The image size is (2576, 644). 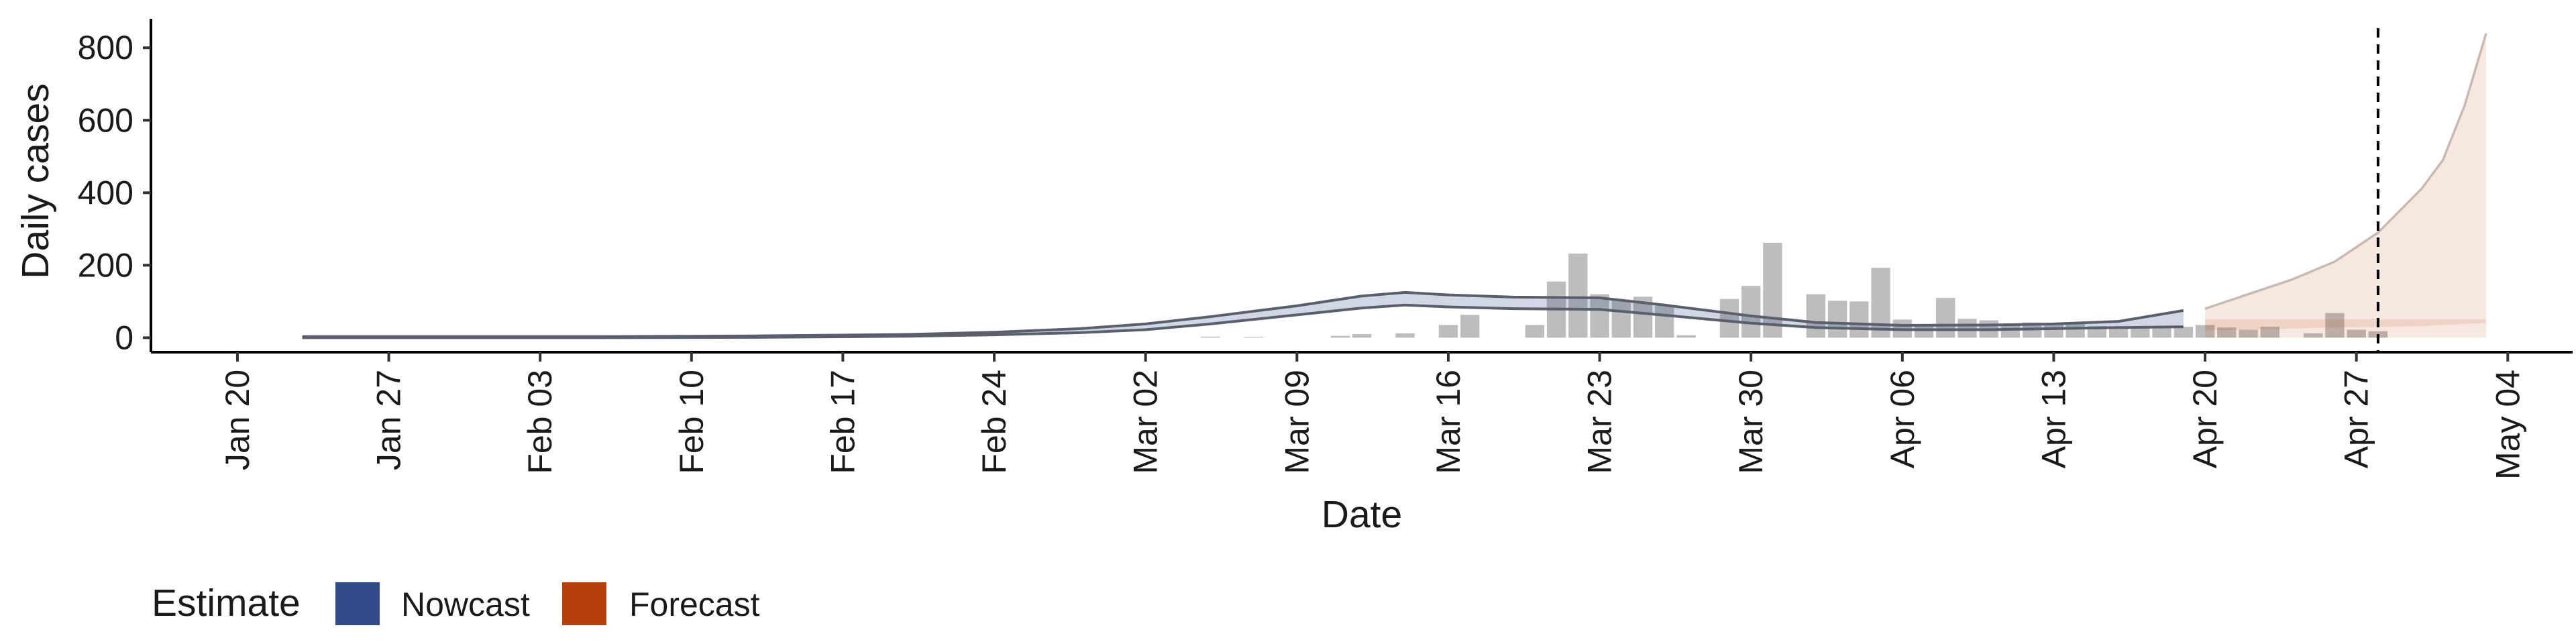 I want to click on x-tick-label: Feb 10, so click(x=691, y=422).